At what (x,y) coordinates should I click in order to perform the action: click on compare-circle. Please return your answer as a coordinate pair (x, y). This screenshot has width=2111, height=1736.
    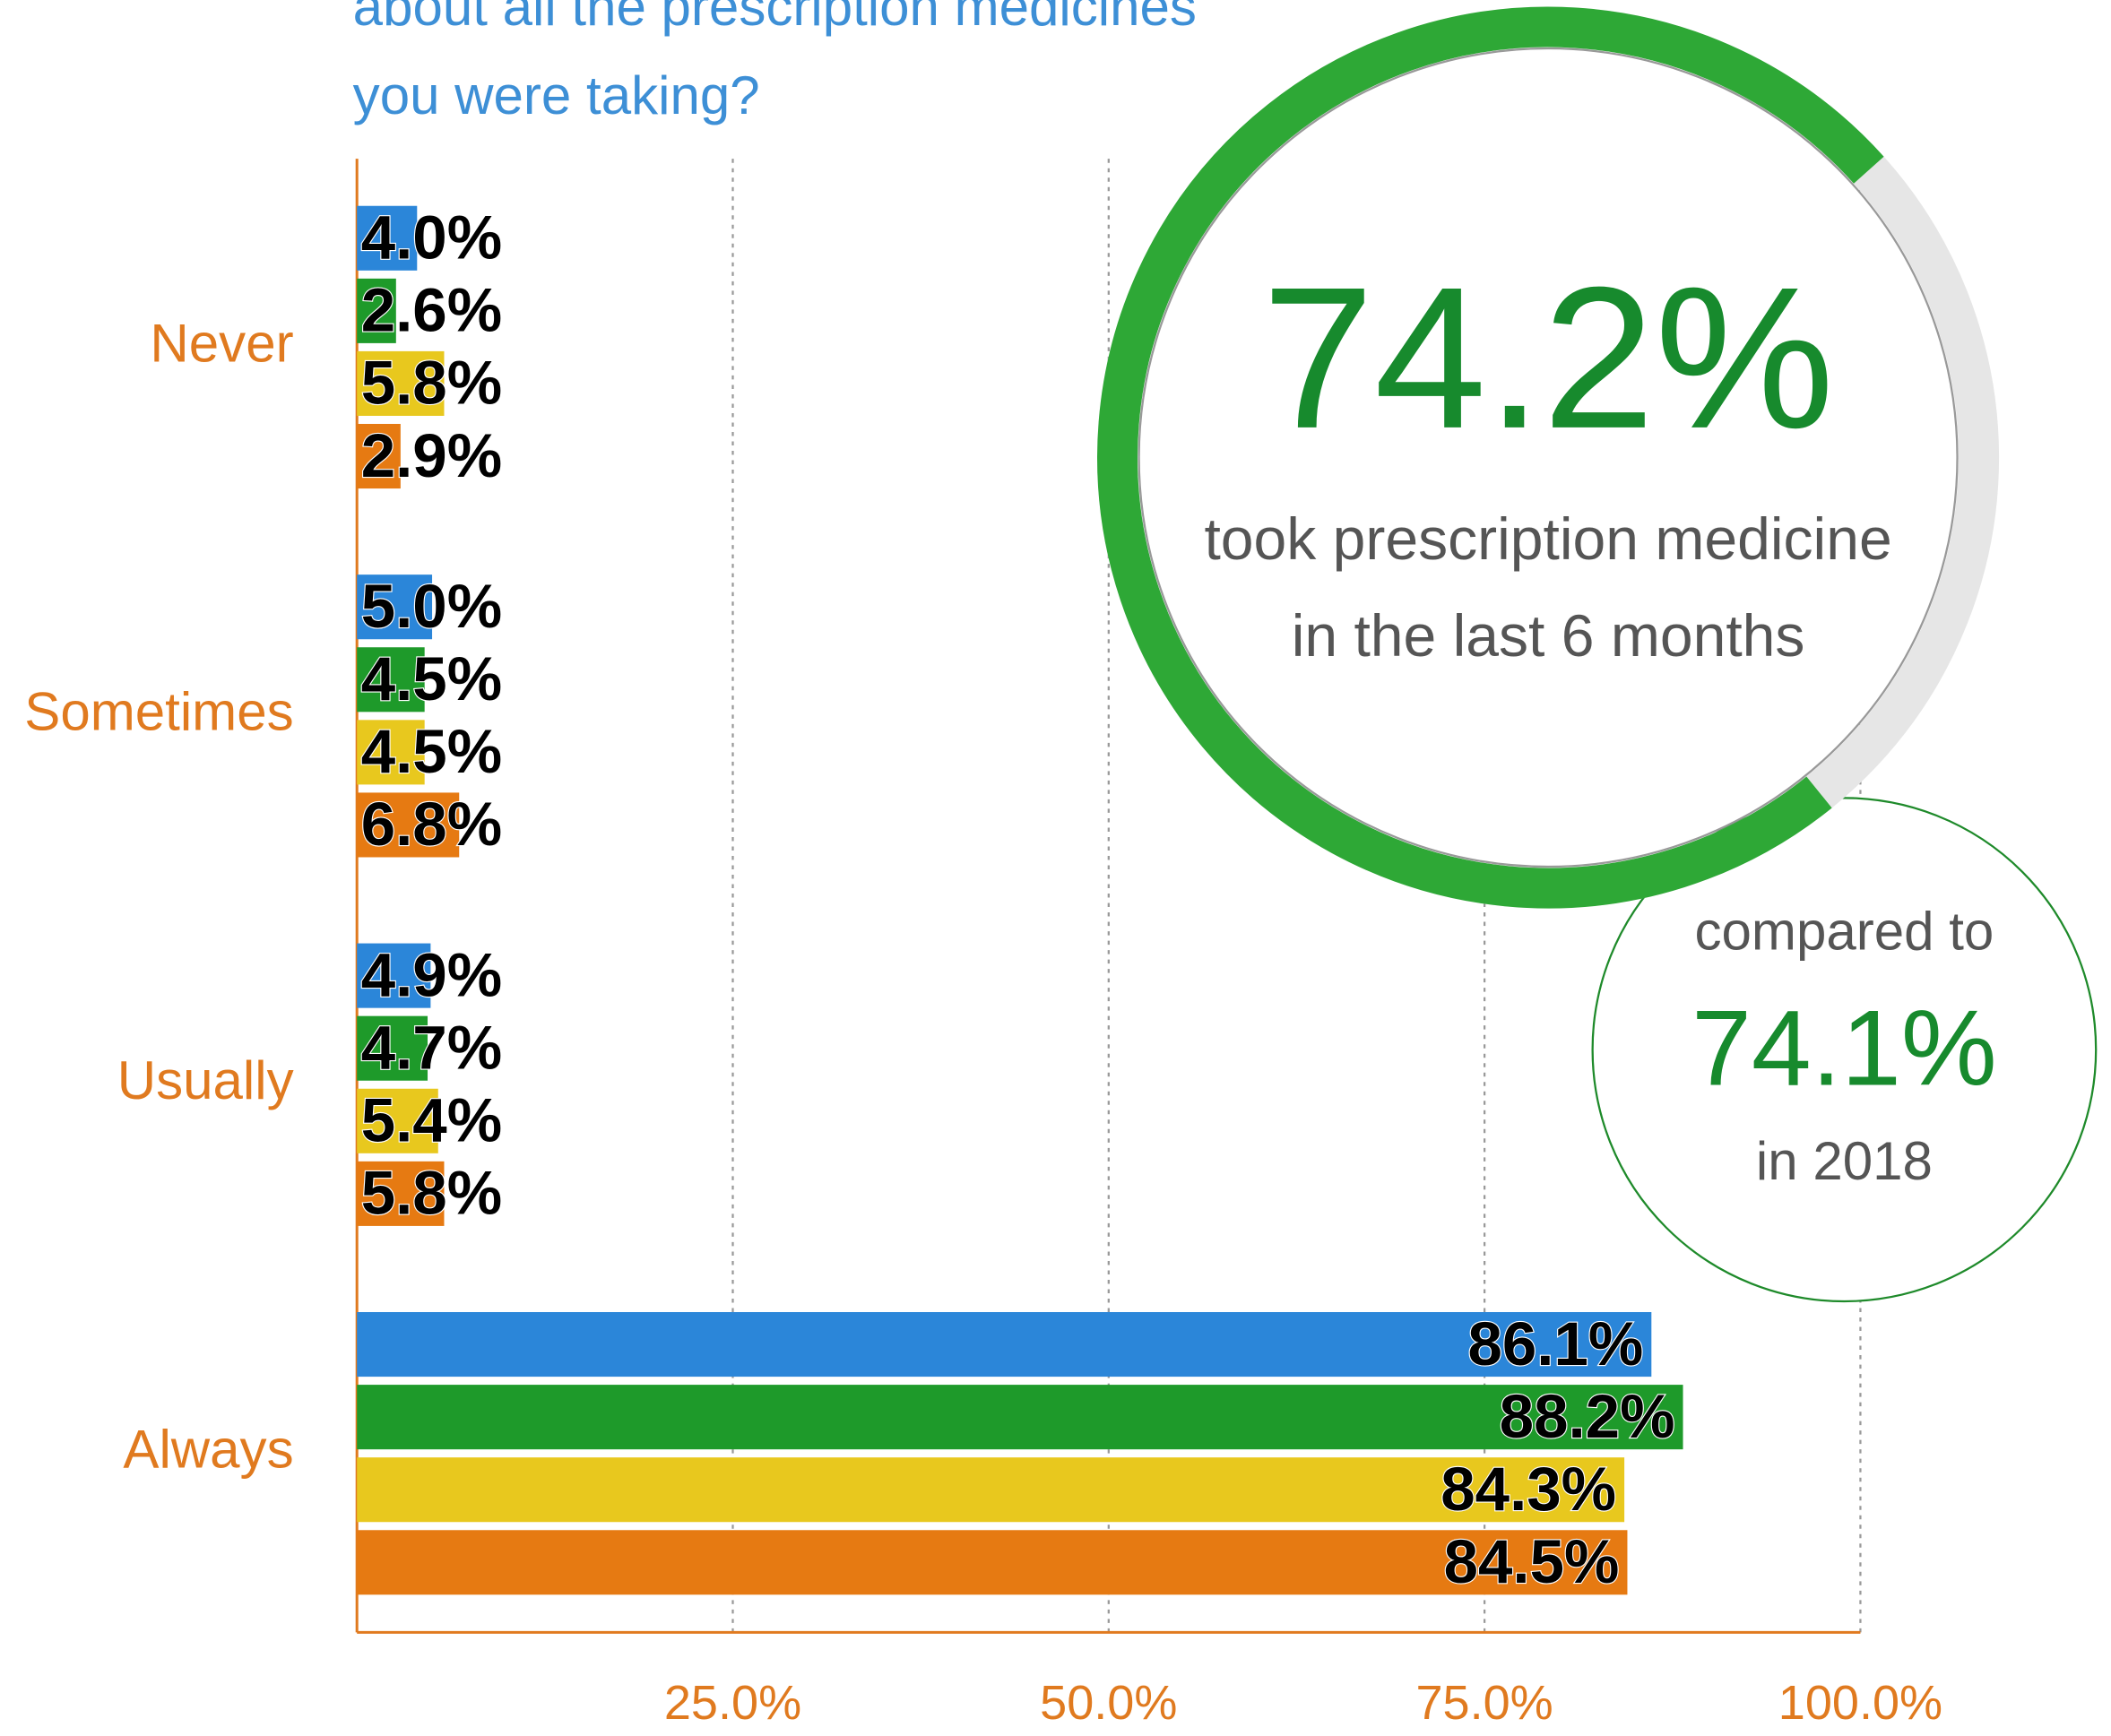
    Looking at the image, I should click on (1844, 1050).